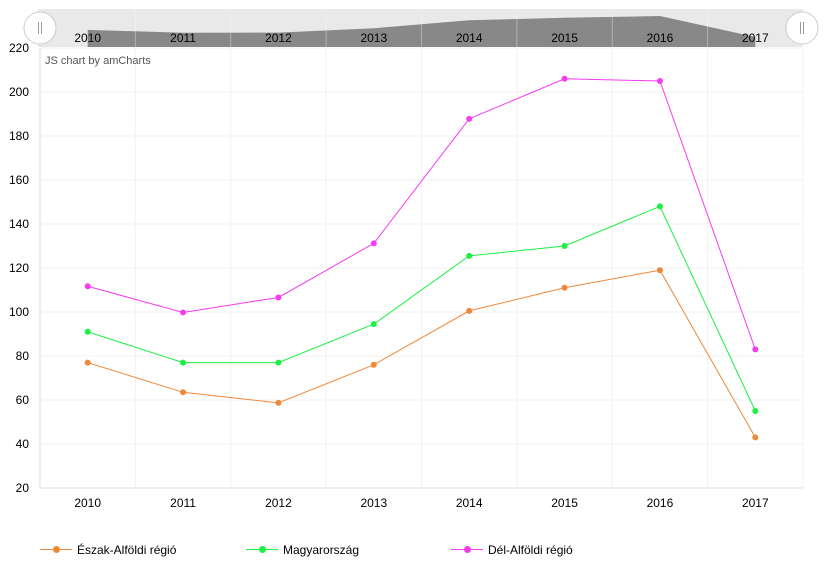 The height and width of the screenshot is (583, 825). Describe the element at coordinates (19, 224) in the screenshot. I see `y-tick-label: 140` at that location.